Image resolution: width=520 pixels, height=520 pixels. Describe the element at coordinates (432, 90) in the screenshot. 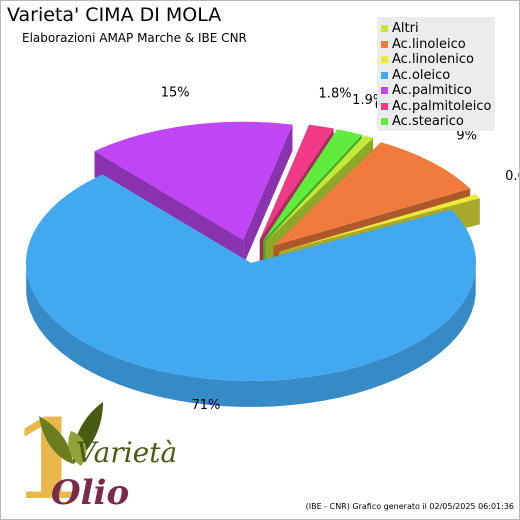

I see `legend-label: Ac.palmitico` at that location.